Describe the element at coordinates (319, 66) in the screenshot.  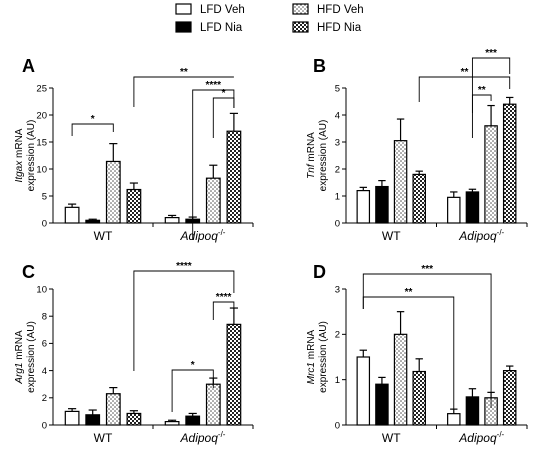
I see `panel-letter: B` at that location.